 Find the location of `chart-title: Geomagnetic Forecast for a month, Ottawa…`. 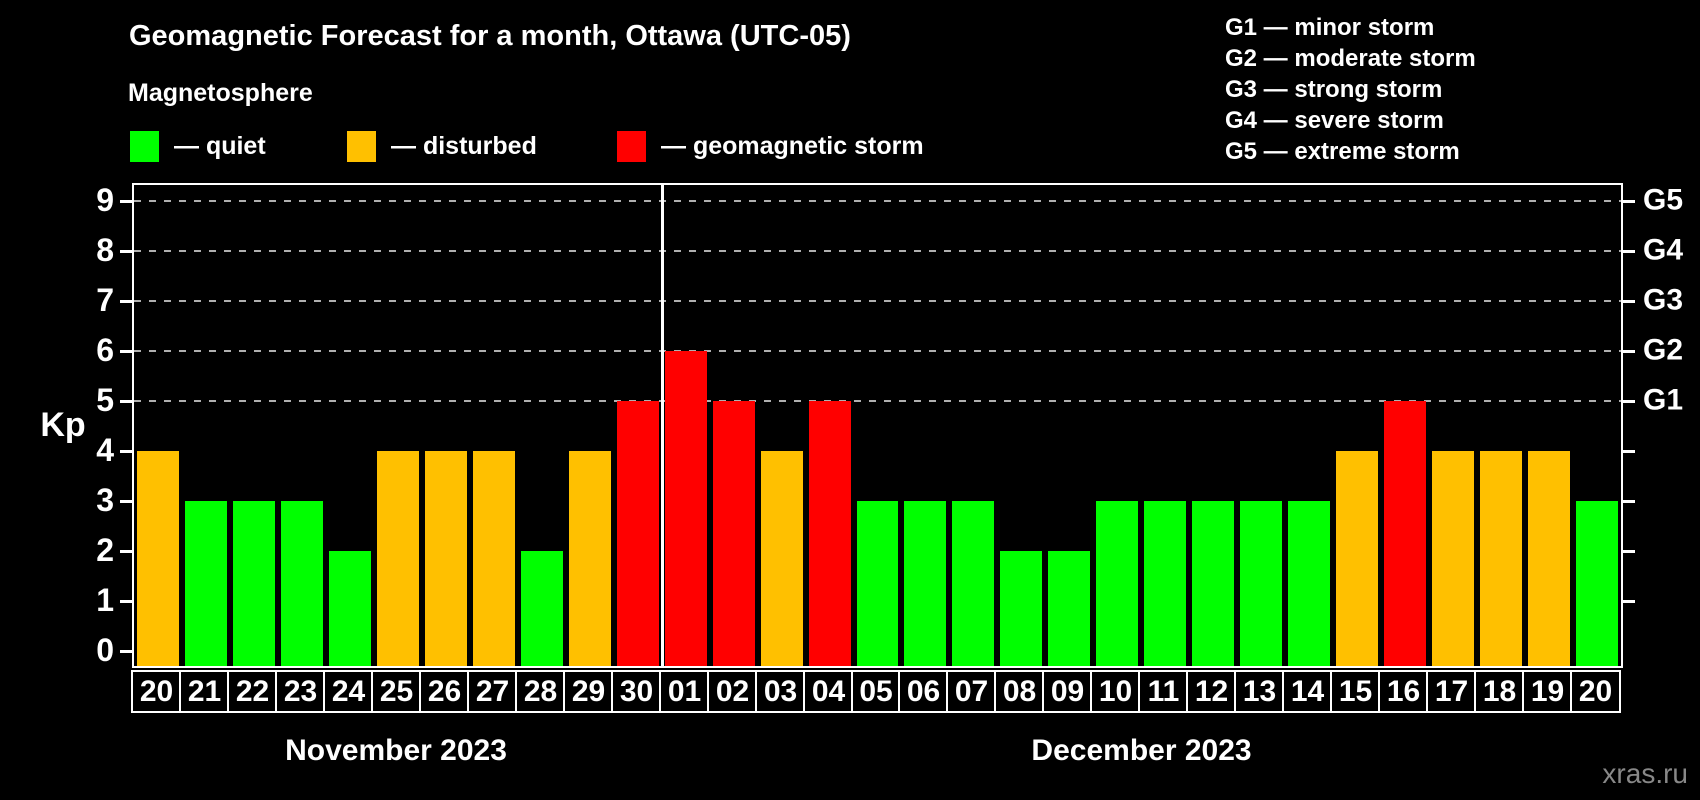

chart-title: Geomagnetic Forecast for a month, Ottawa… is located at coordinates (490, 36).